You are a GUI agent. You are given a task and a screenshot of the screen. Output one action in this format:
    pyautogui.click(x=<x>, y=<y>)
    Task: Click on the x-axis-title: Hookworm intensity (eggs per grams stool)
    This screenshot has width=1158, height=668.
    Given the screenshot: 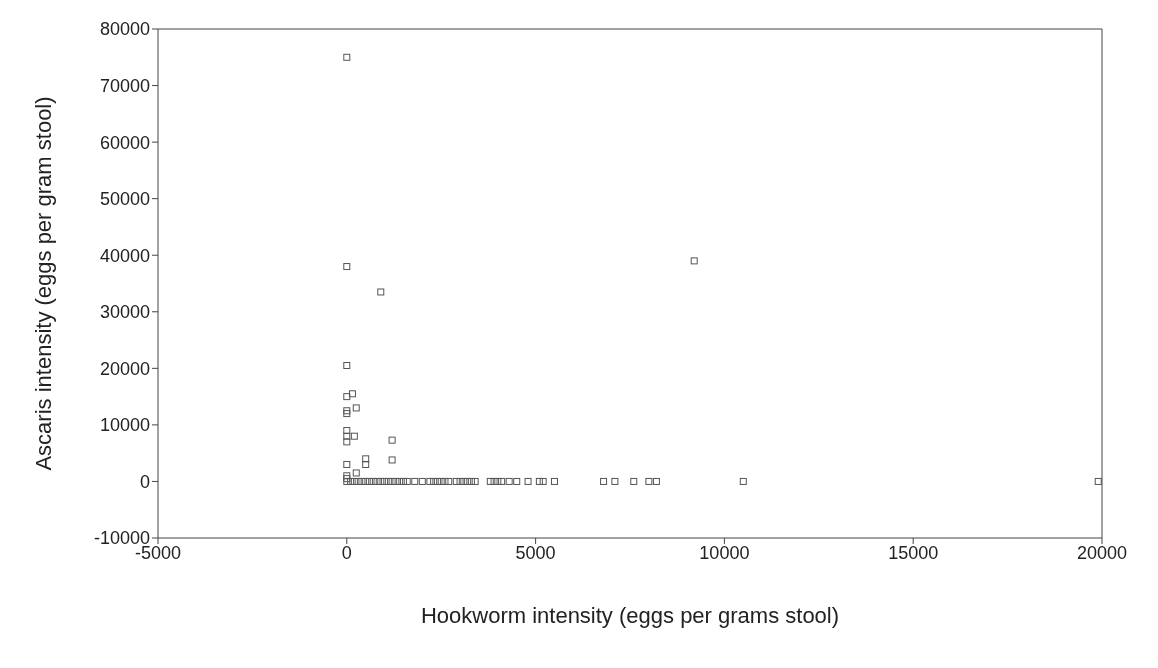 What is the action you would take?
    pyautogui.click(x=630, y=615)
    